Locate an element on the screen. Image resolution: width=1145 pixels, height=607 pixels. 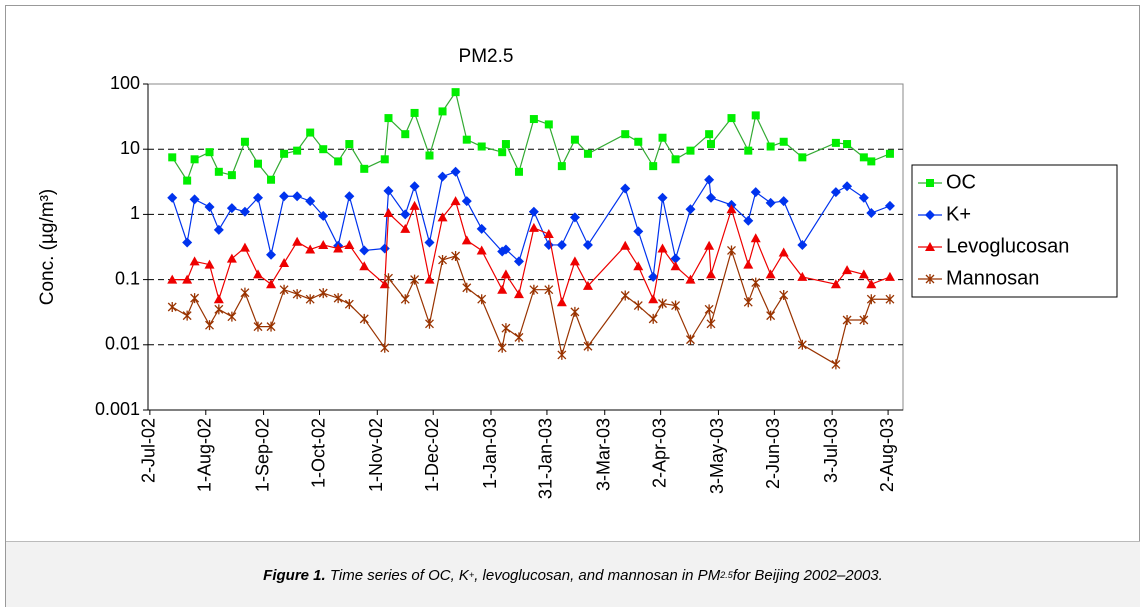
legend-label: Levoglucosan is located at coordinates (1007, 246).